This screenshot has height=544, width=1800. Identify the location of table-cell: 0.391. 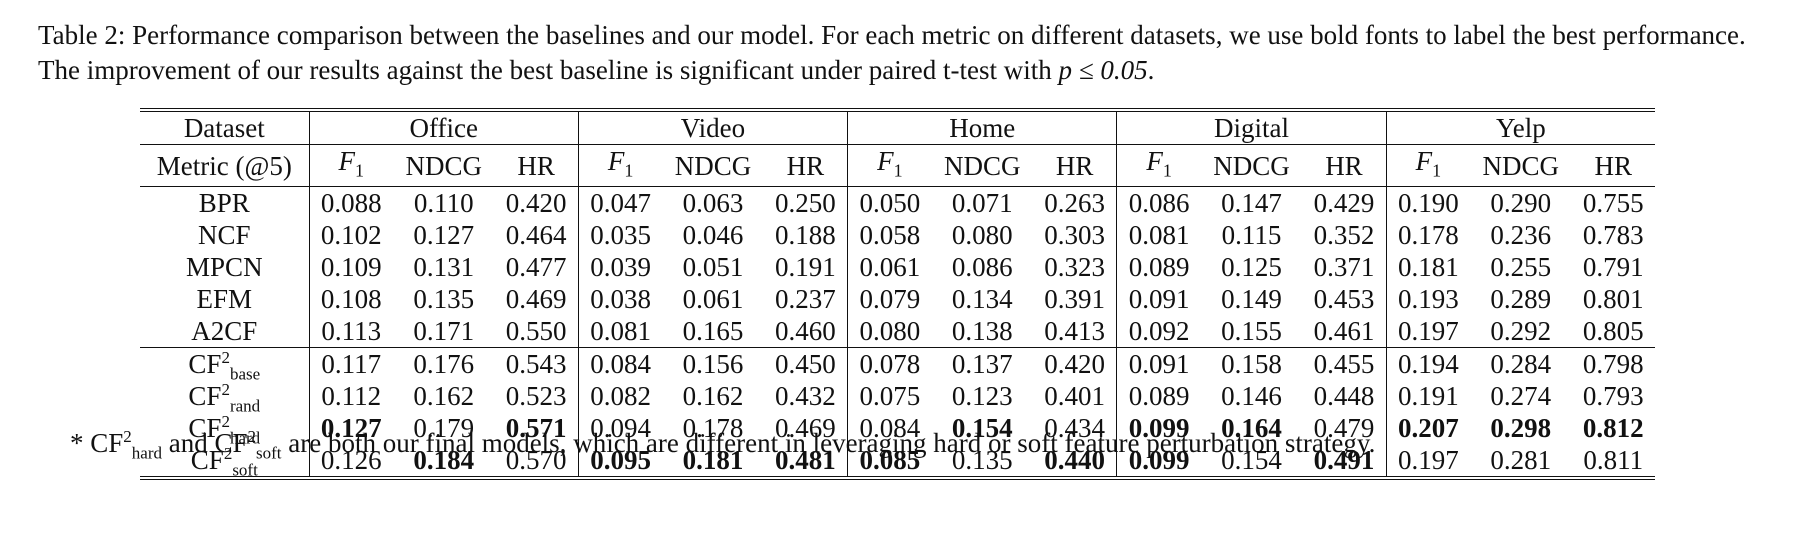
(1075, 299).